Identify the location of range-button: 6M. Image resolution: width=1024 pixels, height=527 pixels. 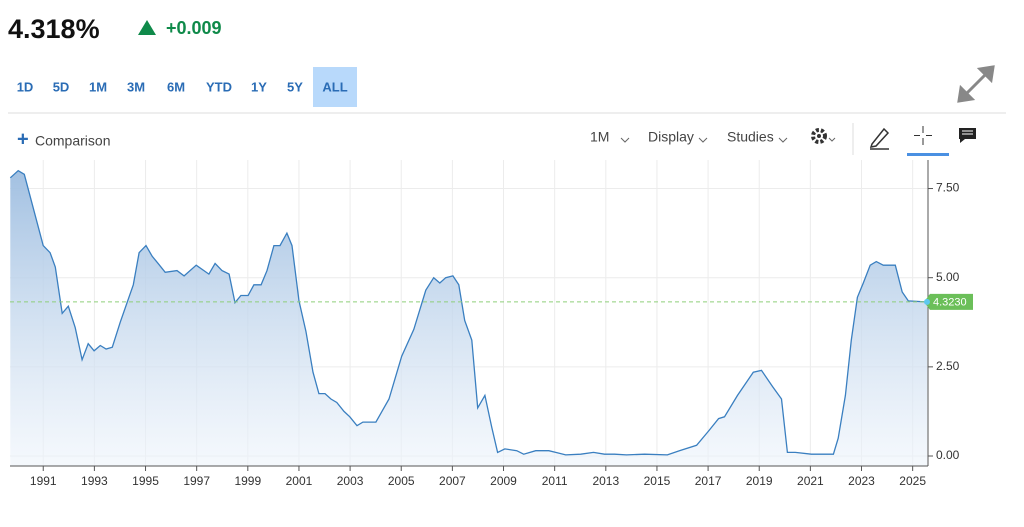
(176, 86).